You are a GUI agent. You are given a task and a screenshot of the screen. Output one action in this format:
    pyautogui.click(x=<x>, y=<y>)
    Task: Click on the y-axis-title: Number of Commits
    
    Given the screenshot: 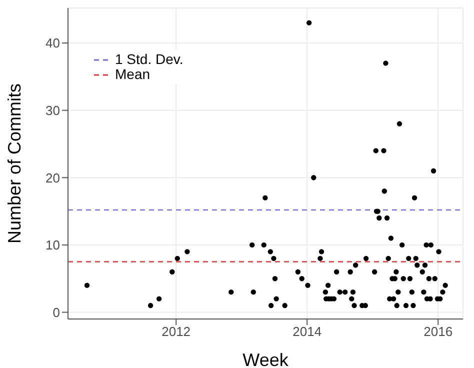 What is the action you would take?
    pyautogui.click(x=14, y=163)
    